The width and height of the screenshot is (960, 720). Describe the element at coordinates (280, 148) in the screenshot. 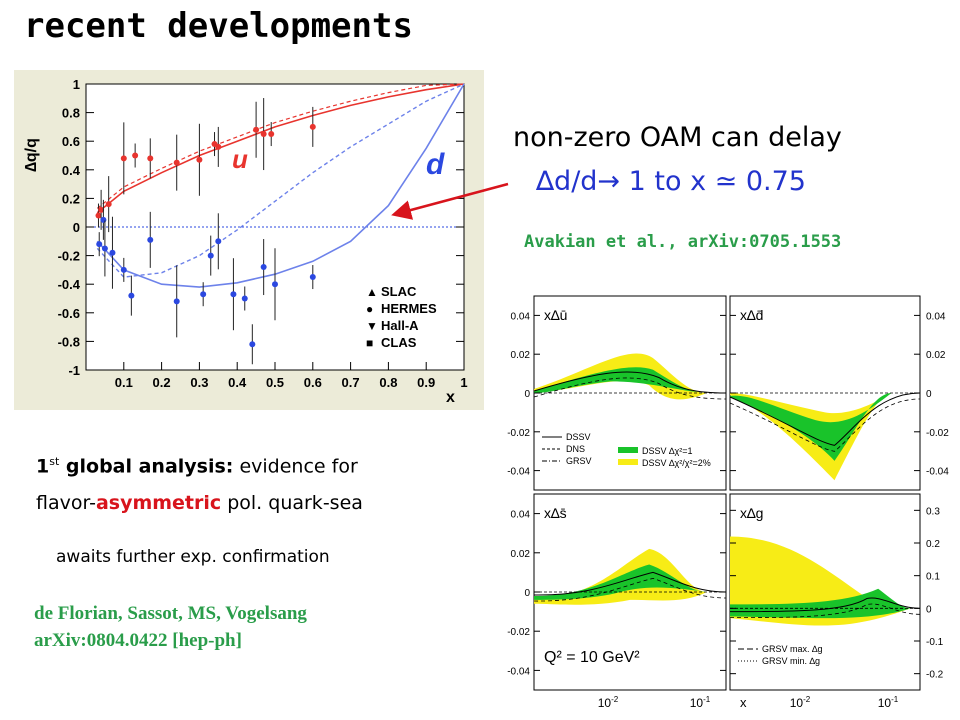

I see `u-fit-curve` at that location.